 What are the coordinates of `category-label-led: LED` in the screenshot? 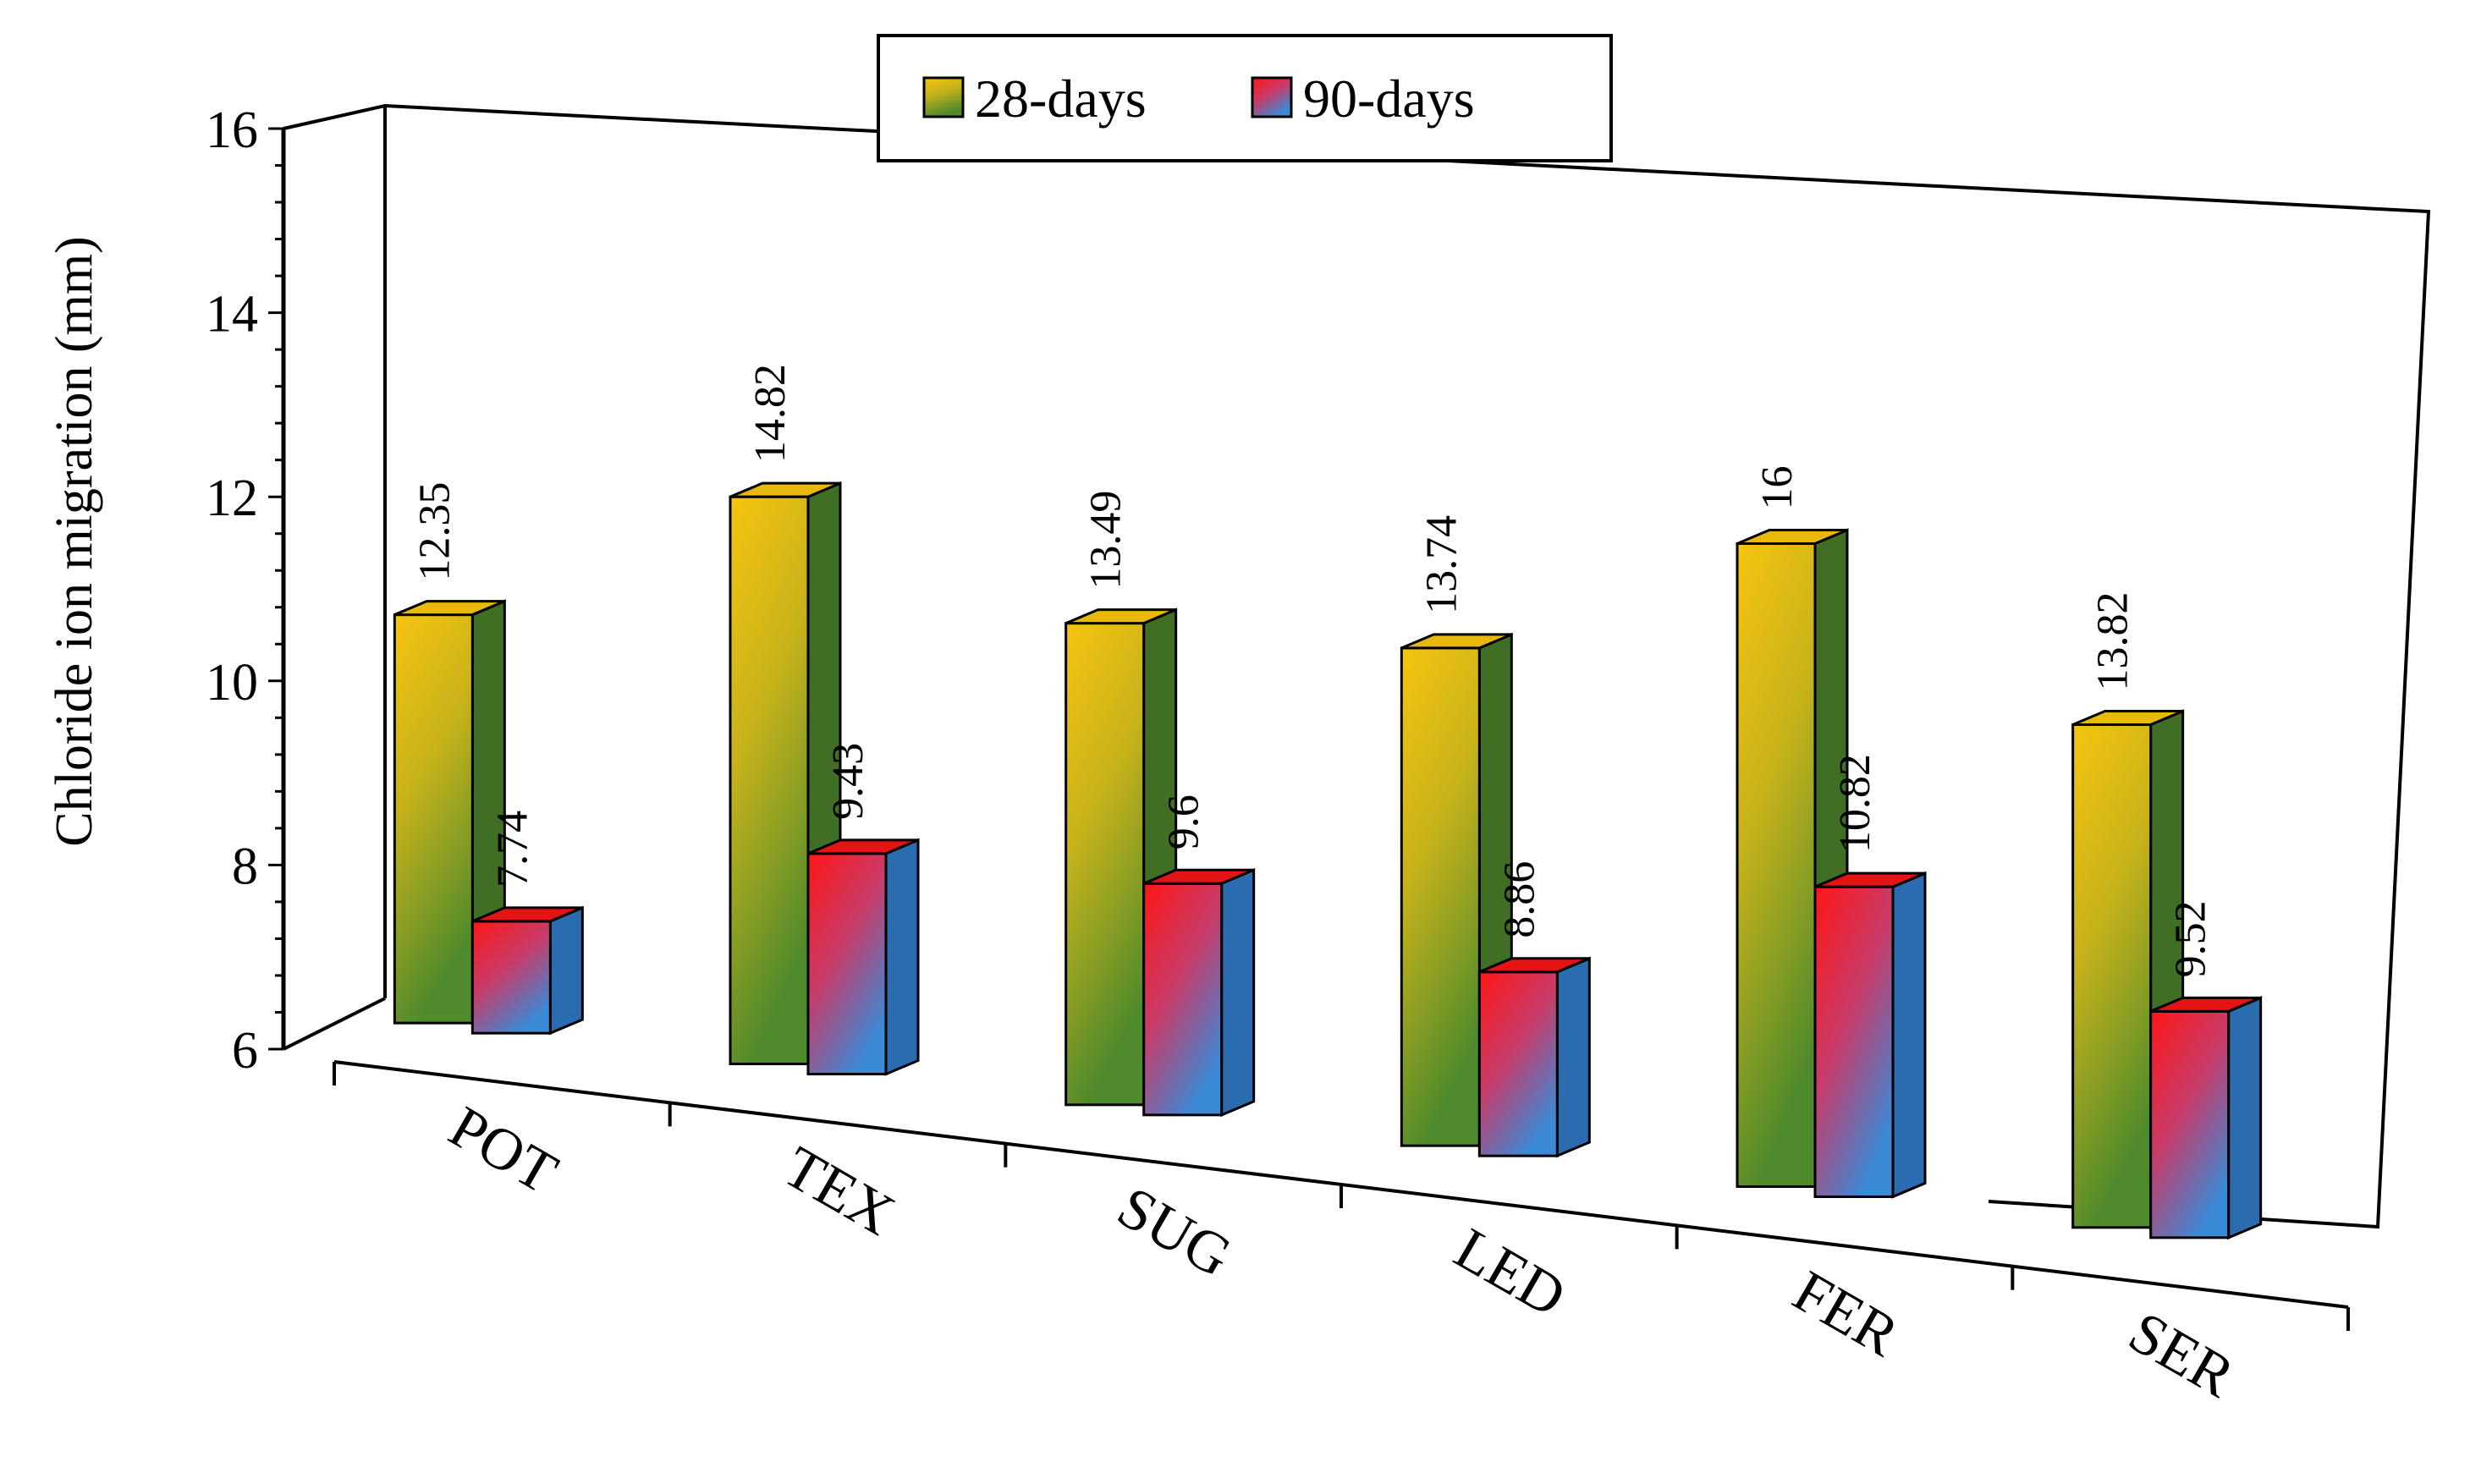 It's located at (1510, 1273).